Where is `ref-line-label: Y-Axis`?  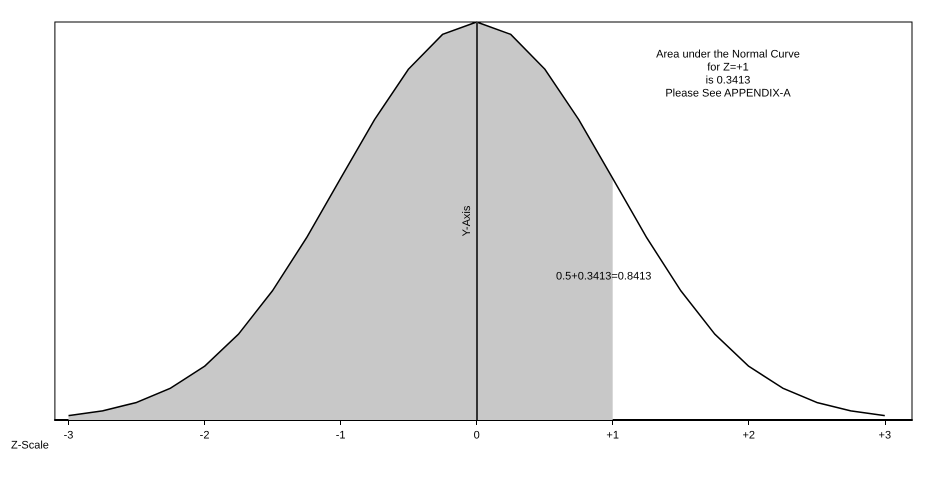 ref-line-label: Y-Axis is located at coordinates (467, 220).